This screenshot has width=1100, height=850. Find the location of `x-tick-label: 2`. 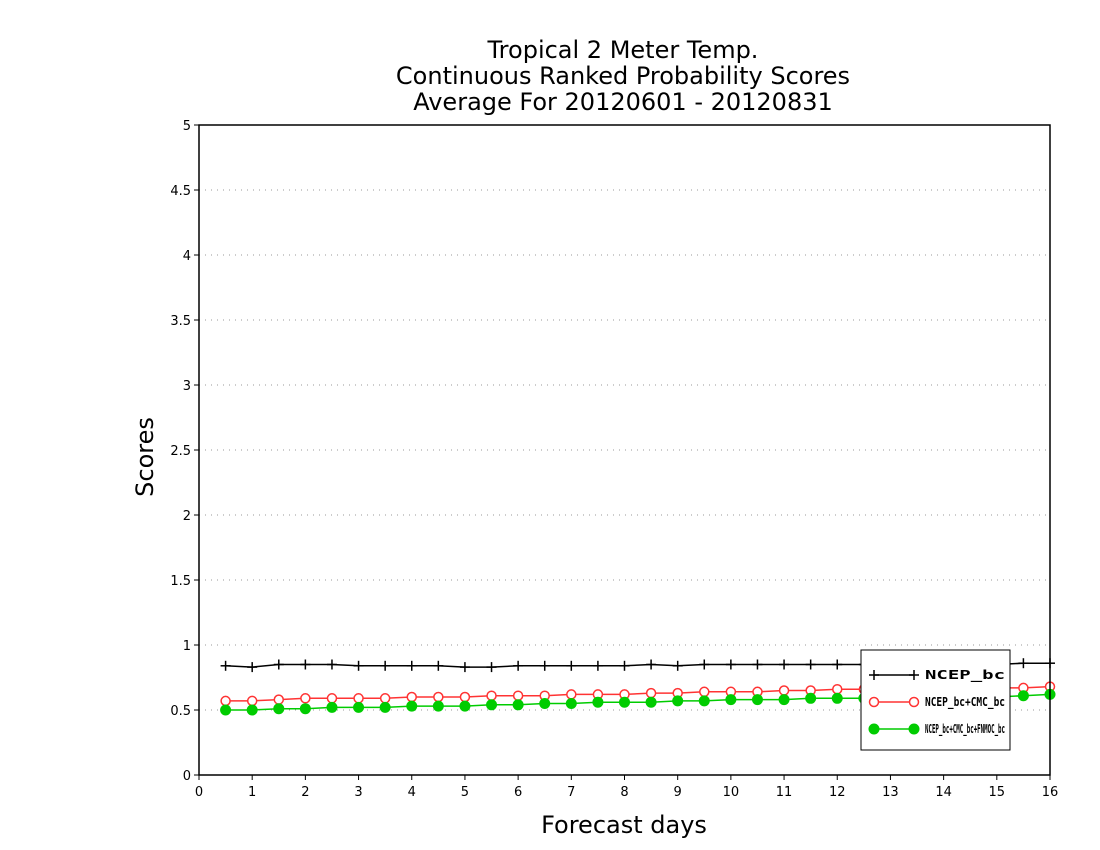

x-tick-label: 2 is located at coordinates (305, 792).